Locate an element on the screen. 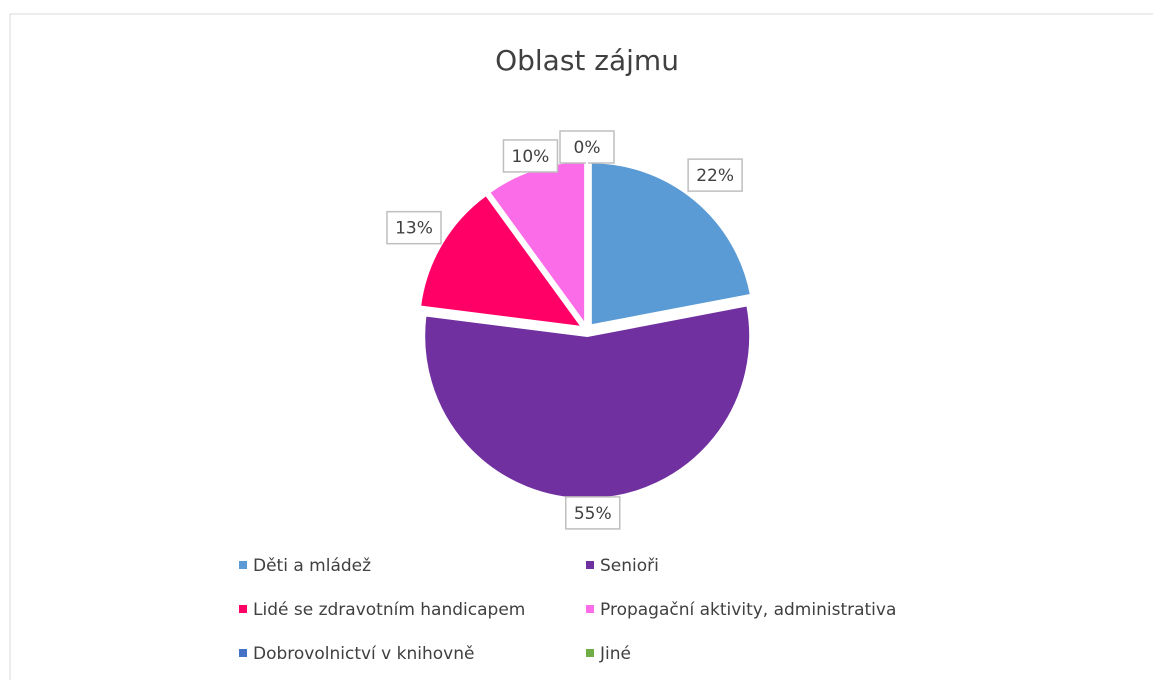 The width and height of the screenshot is (1153, 680). legend-label: Lidé se zdravotním handicapem is located at coordinates (389, 610).